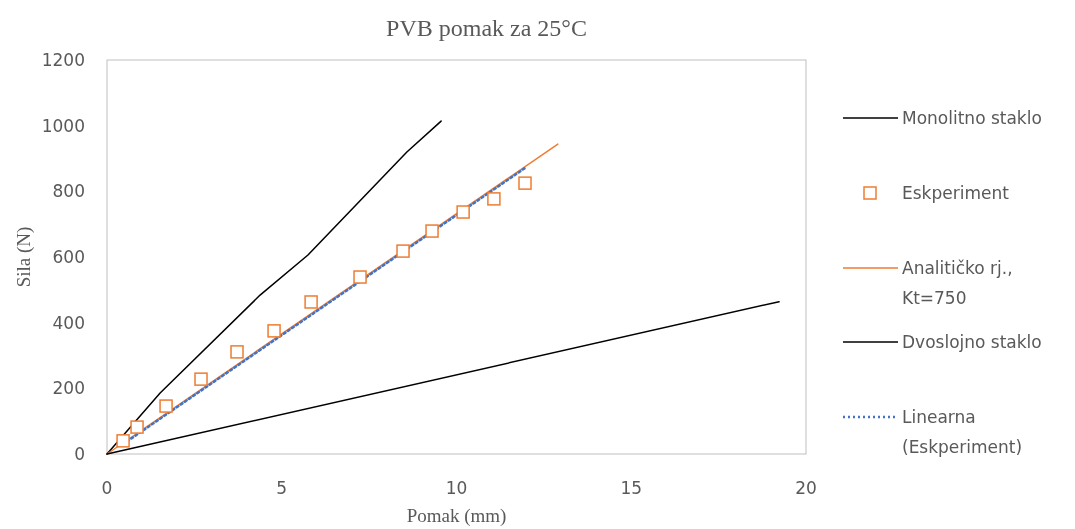 The height and width of the screenshot is (529, 1075). What do you see at coordinates (972, 118) in the screenshot?
I see `legend-label: Monolitno staklo` at bounding box center [972, 118].